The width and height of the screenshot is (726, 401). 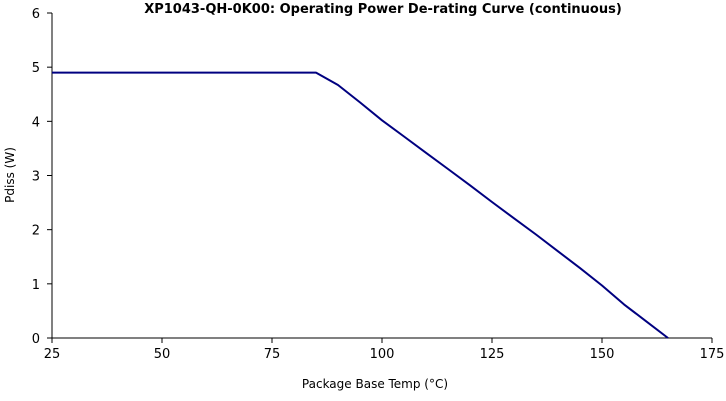 I want to click on y-tick-label: 3, so click(x=36, y=177).